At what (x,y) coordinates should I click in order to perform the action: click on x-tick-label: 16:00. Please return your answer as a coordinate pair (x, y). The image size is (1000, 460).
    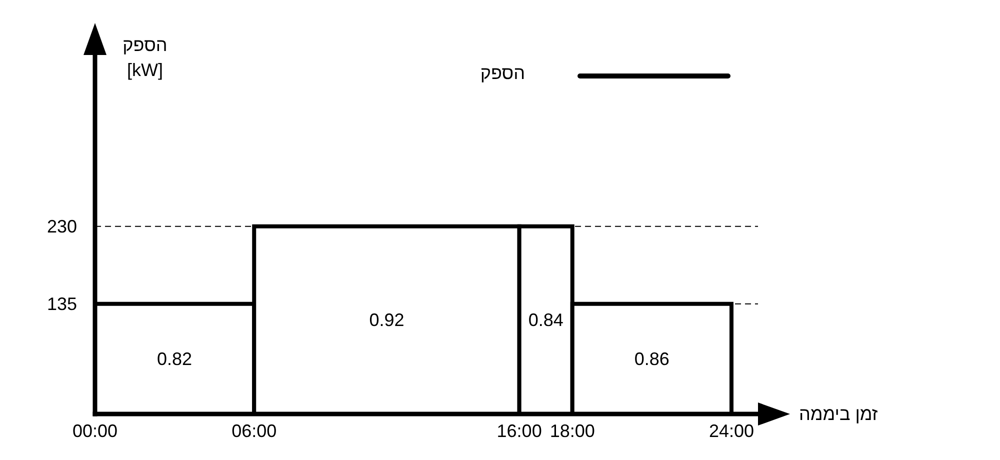
    Looking at the image, I should click on (519, 431).